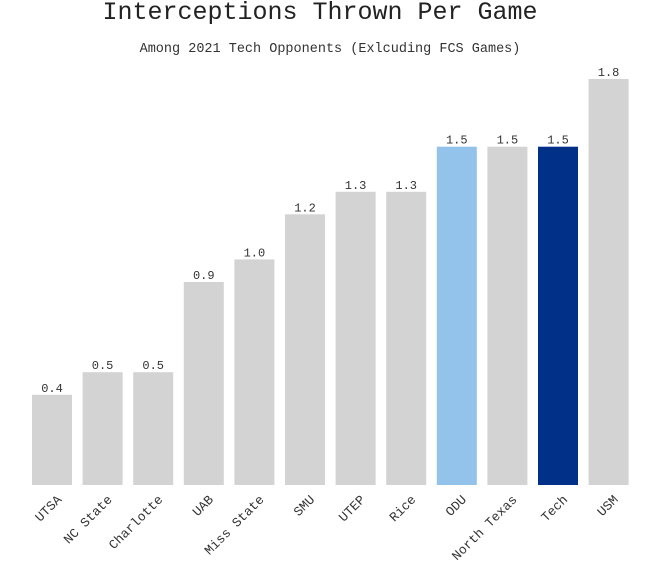 The image size is (660, 571). Describe the element at coordinates (355, 338) in the screenshot. I see `bar-utep` at that location.